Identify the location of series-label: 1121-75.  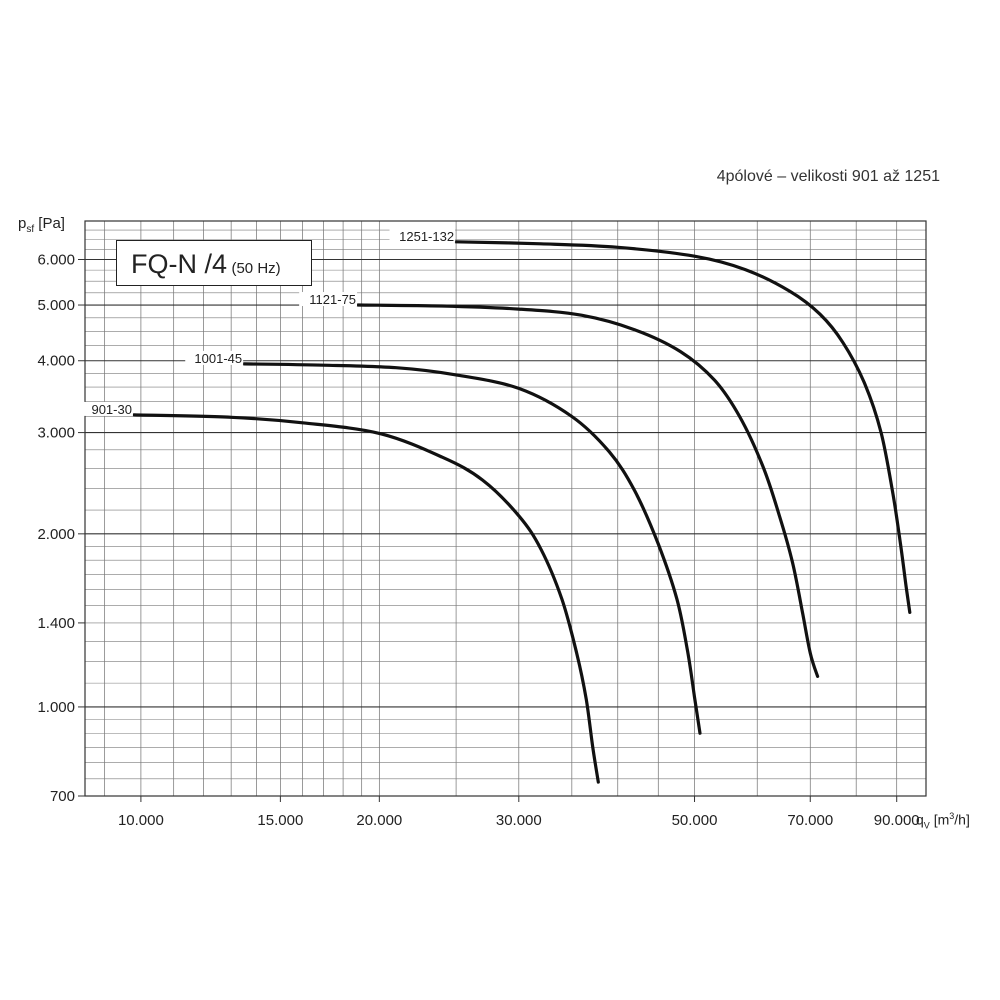
(332, 299).